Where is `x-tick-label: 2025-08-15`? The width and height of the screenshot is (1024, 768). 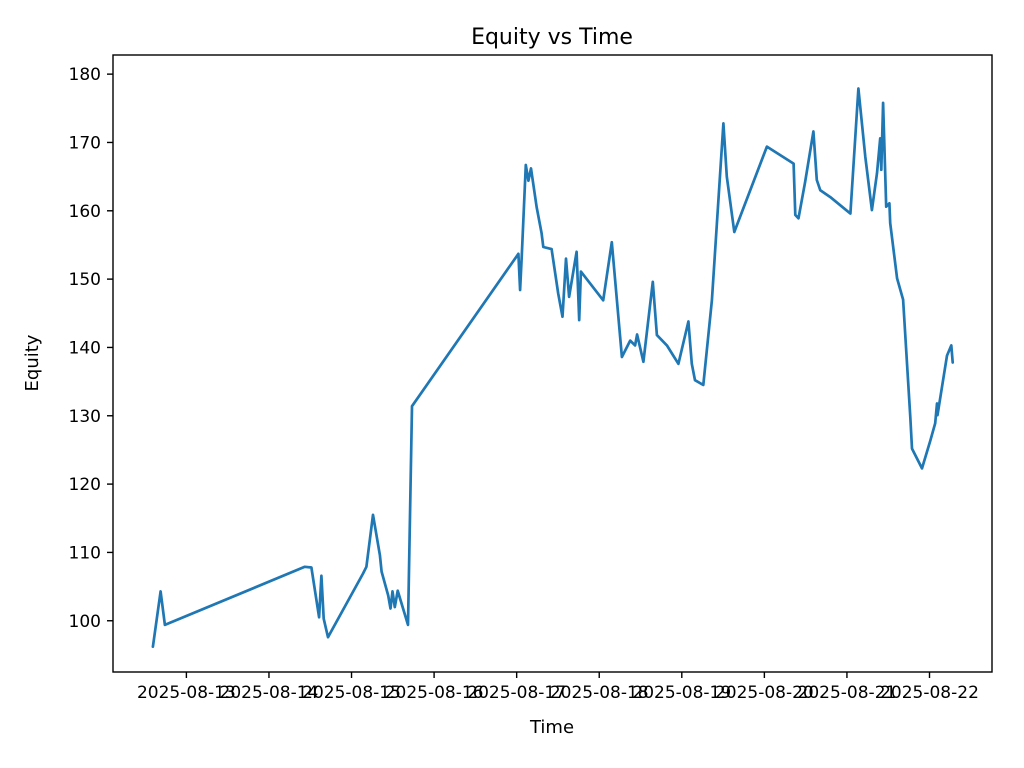
x-tick-label: 2025-08-15 is located at coordinates (351, 693).